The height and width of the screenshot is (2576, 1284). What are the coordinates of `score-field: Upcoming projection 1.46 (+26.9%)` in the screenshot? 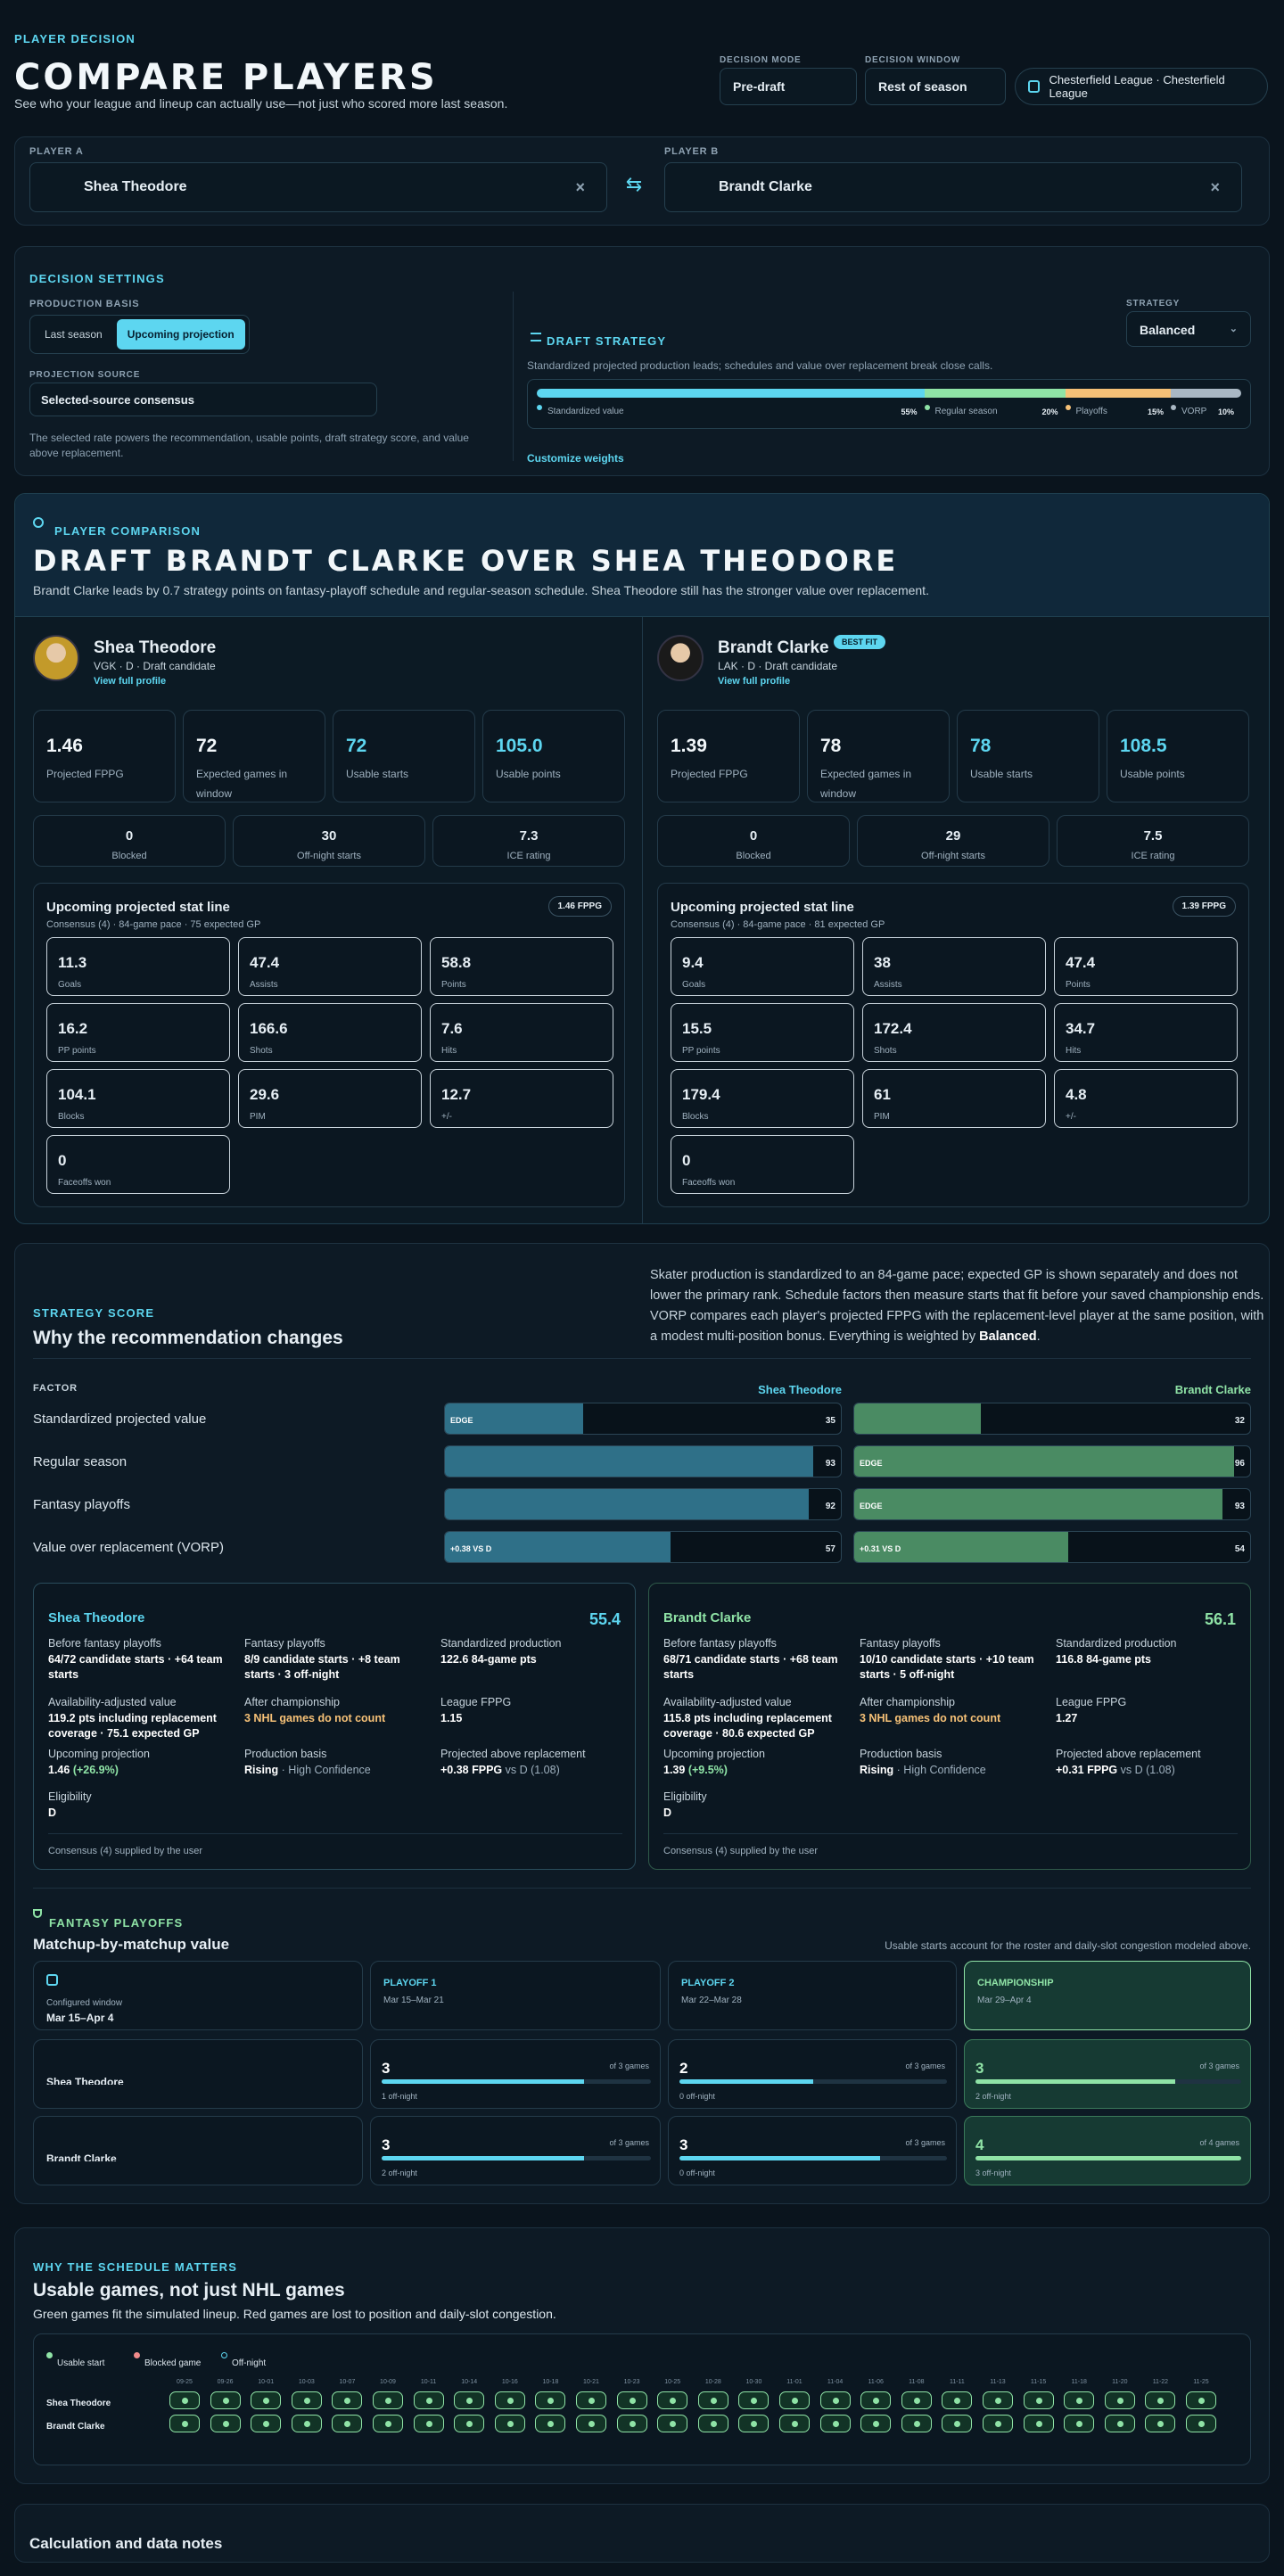 It's located at (141, 1763).